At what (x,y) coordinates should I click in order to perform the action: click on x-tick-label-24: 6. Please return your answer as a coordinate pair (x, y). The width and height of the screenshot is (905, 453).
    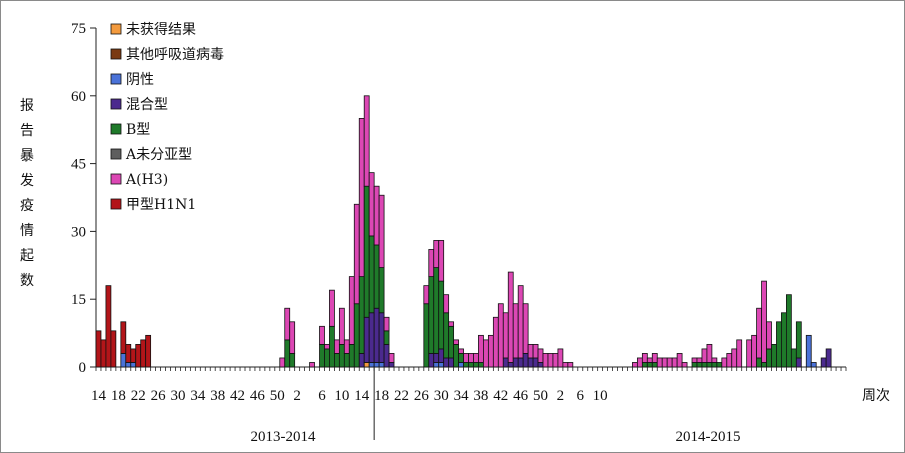
    Looking at the image, I should click on (581, 396).